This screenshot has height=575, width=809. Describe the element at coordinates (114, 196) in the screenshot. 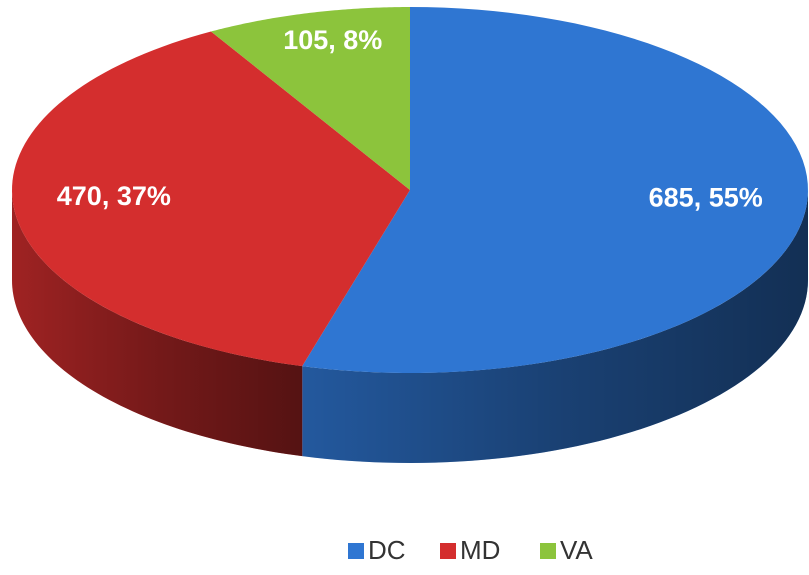

I see `data-label: 470, 37%` at that location.